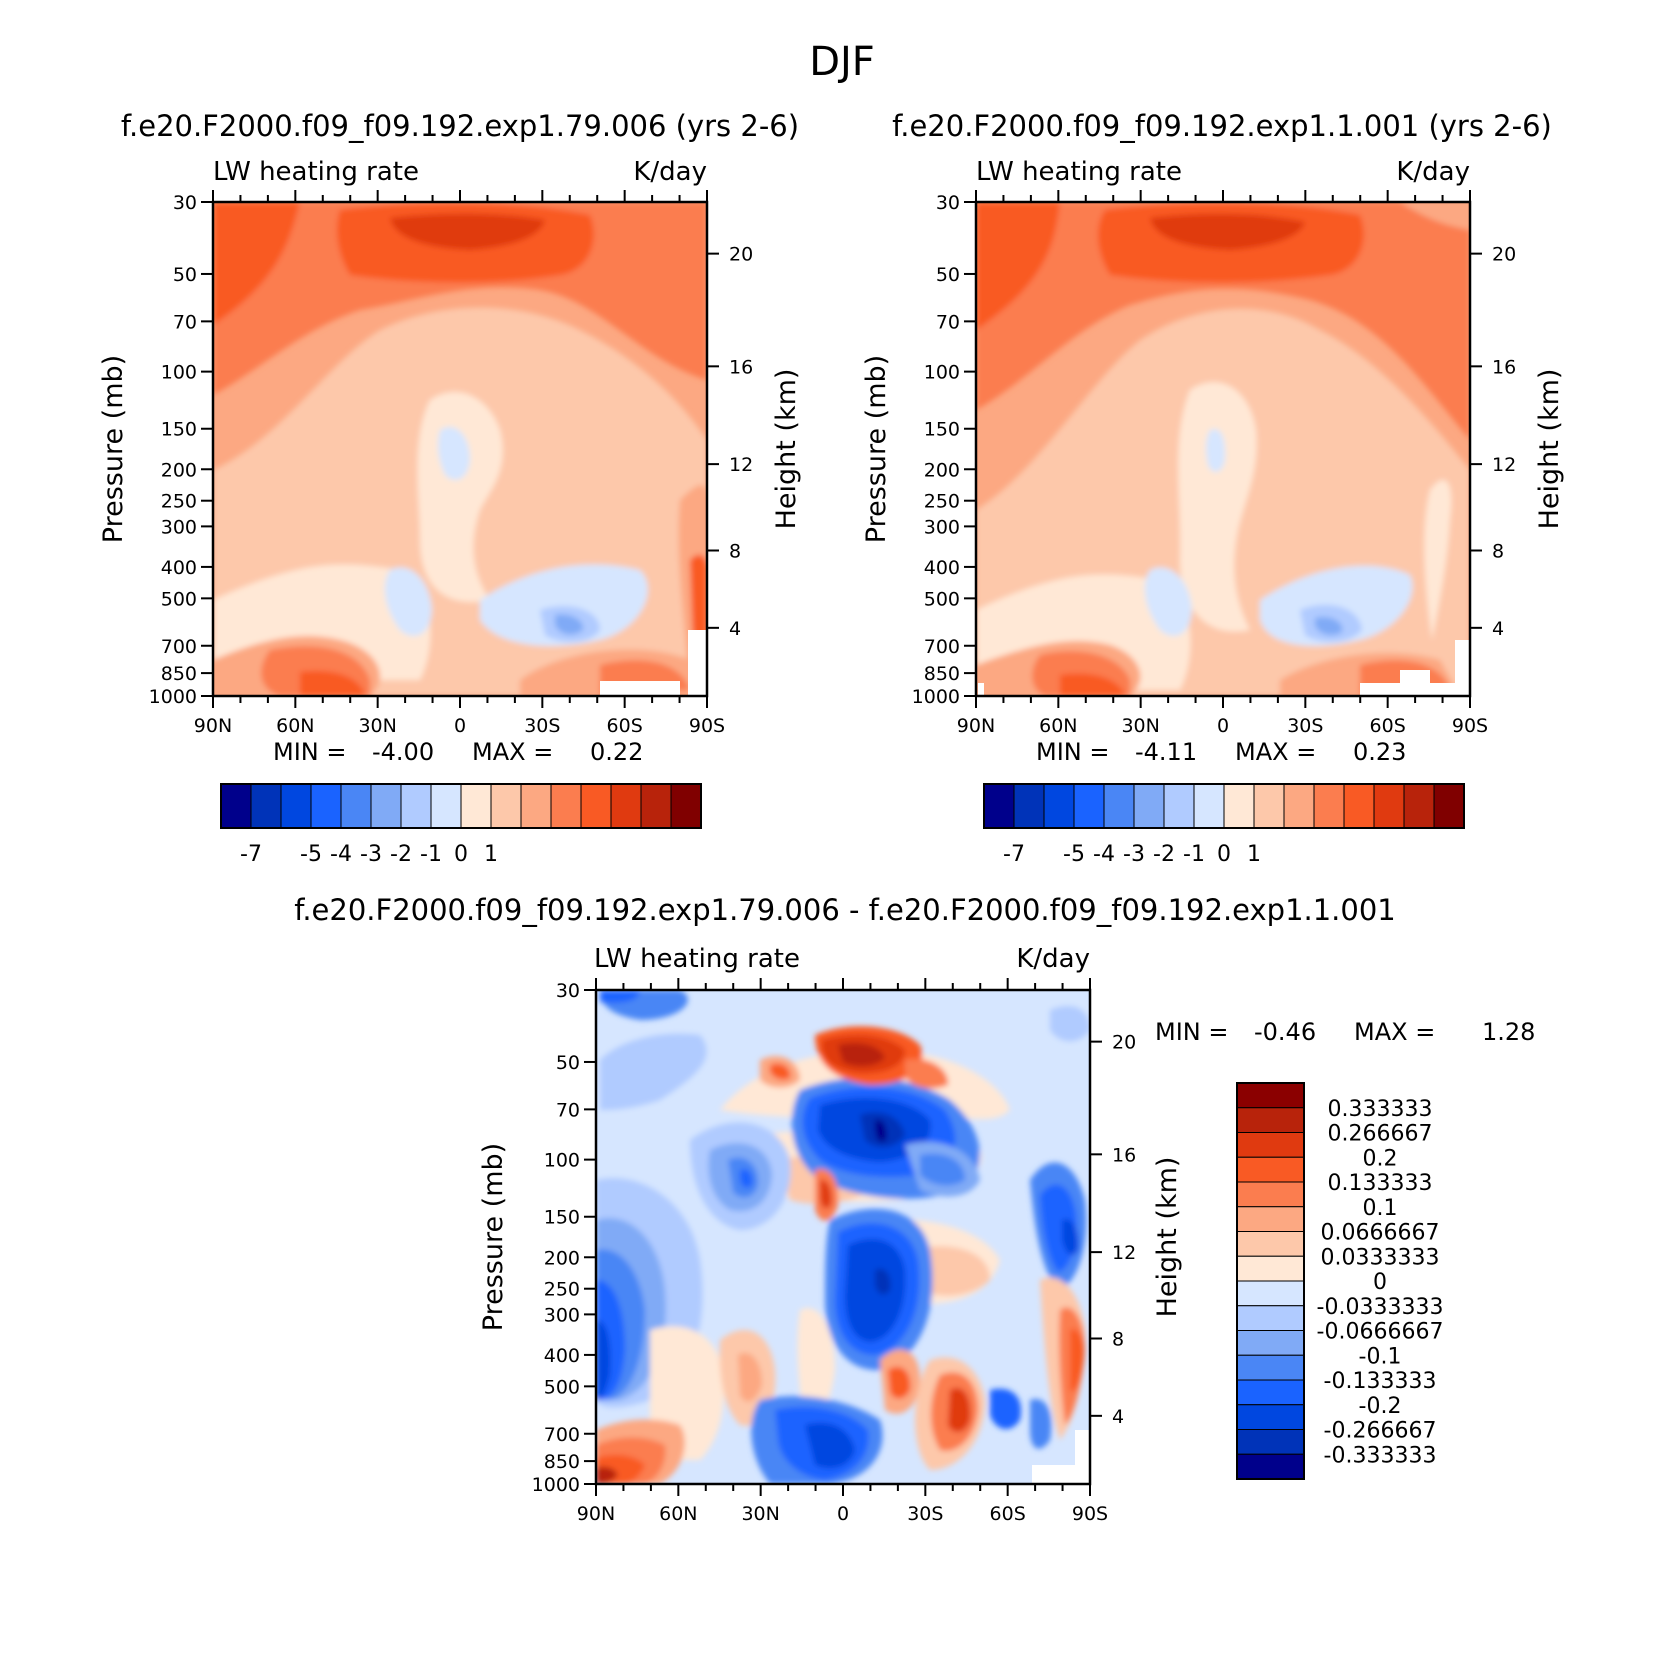  What do you see at coordinates (786, 449) in the screenshot?
I see `panel-1-ylabel-right: Height (km)` at bounding box center [786, 449].